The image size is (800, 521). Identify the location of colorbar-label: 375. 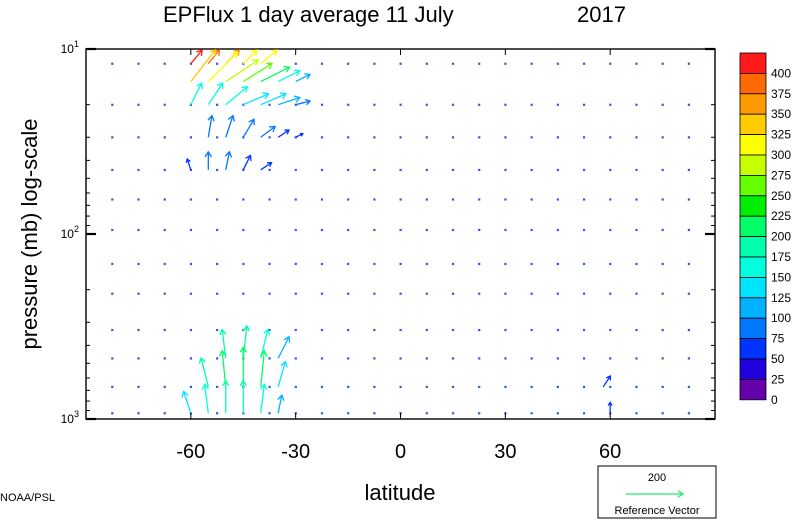
(781, 94).